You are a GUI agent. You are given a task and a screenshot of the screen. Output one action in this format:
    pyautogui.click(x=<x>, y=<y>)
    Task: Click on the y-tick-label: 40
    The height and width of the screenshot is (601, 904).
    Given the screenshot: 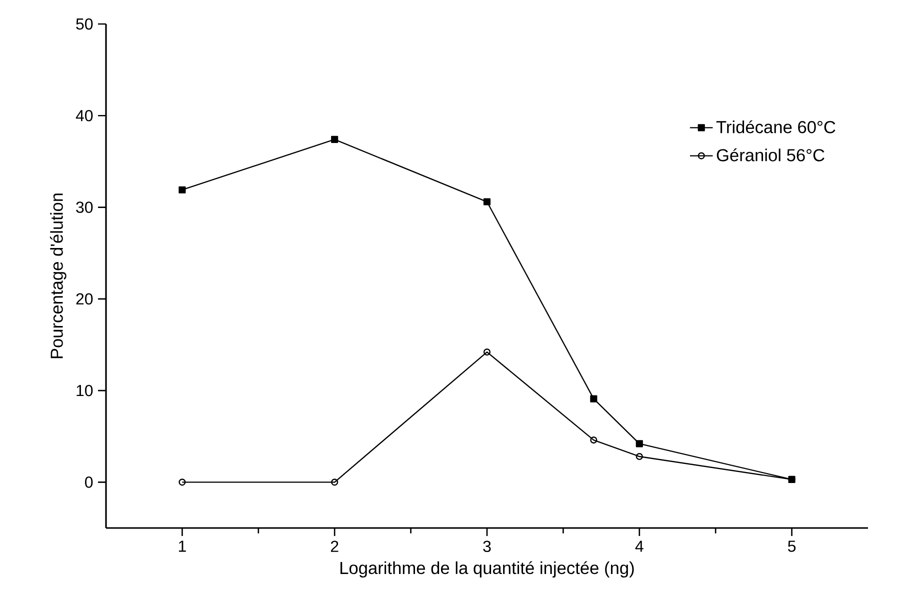 What is the action you would take?
    pyautogui.click(x=84, y=116)
    